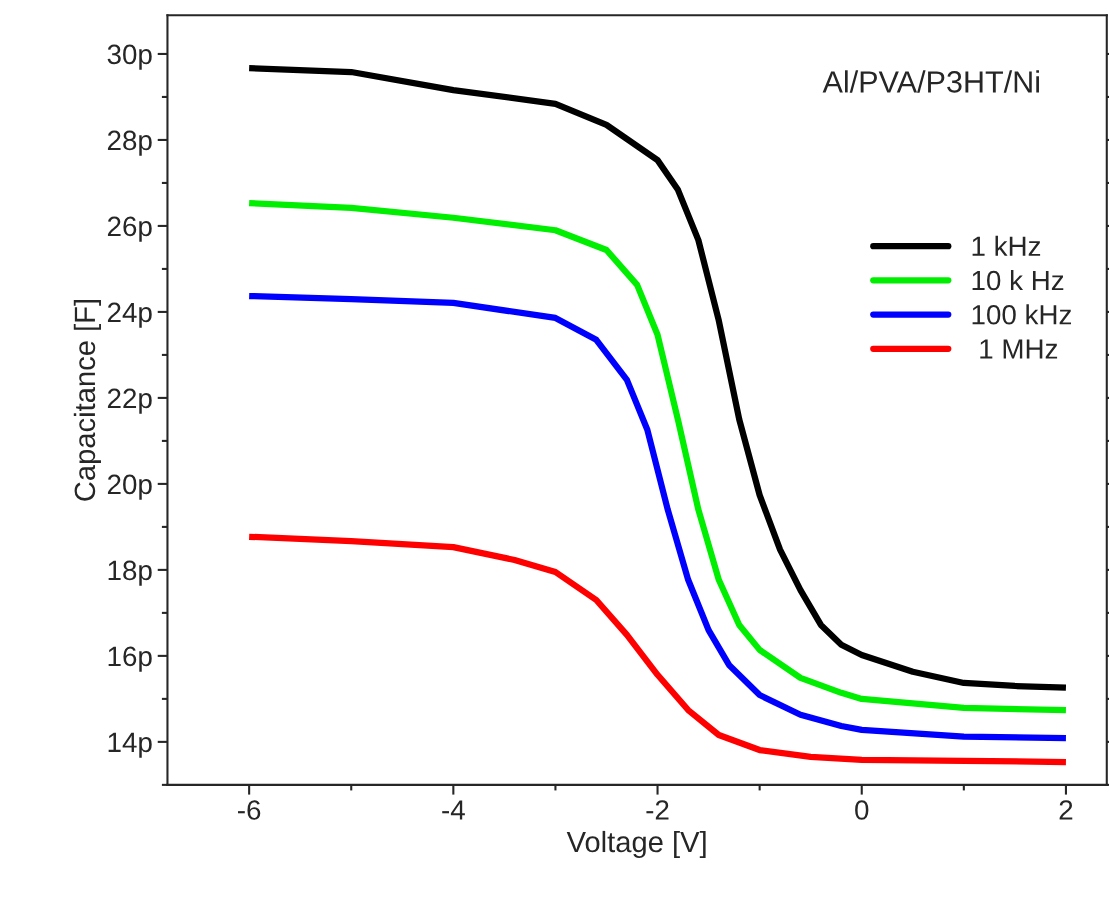 This screenshot has width=1109, height=897. What do you see at coordinates (129, 57) in the screenshot?
I see `y-tick-label: 30p` at bounding box center [129, 57].